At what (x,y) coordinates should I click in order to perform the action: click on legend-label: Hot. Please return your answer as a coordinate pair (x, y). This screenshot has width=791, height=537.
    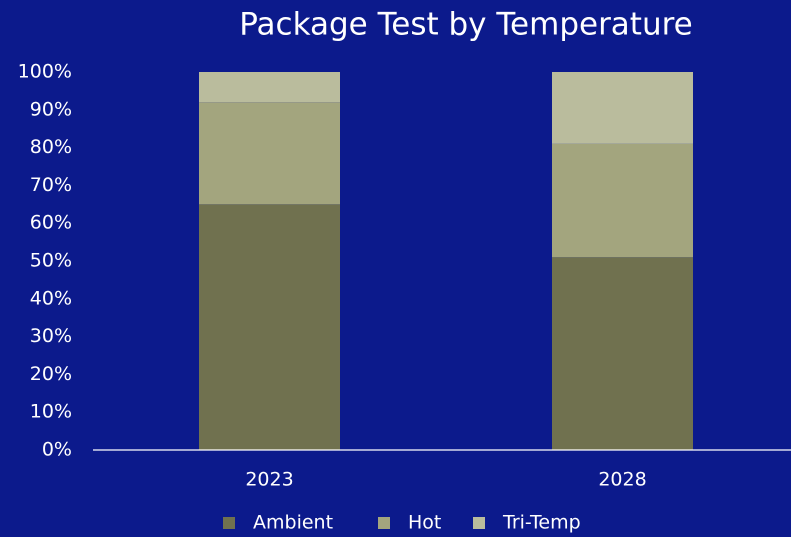
    Looking at the image, I should click on (424, 523).